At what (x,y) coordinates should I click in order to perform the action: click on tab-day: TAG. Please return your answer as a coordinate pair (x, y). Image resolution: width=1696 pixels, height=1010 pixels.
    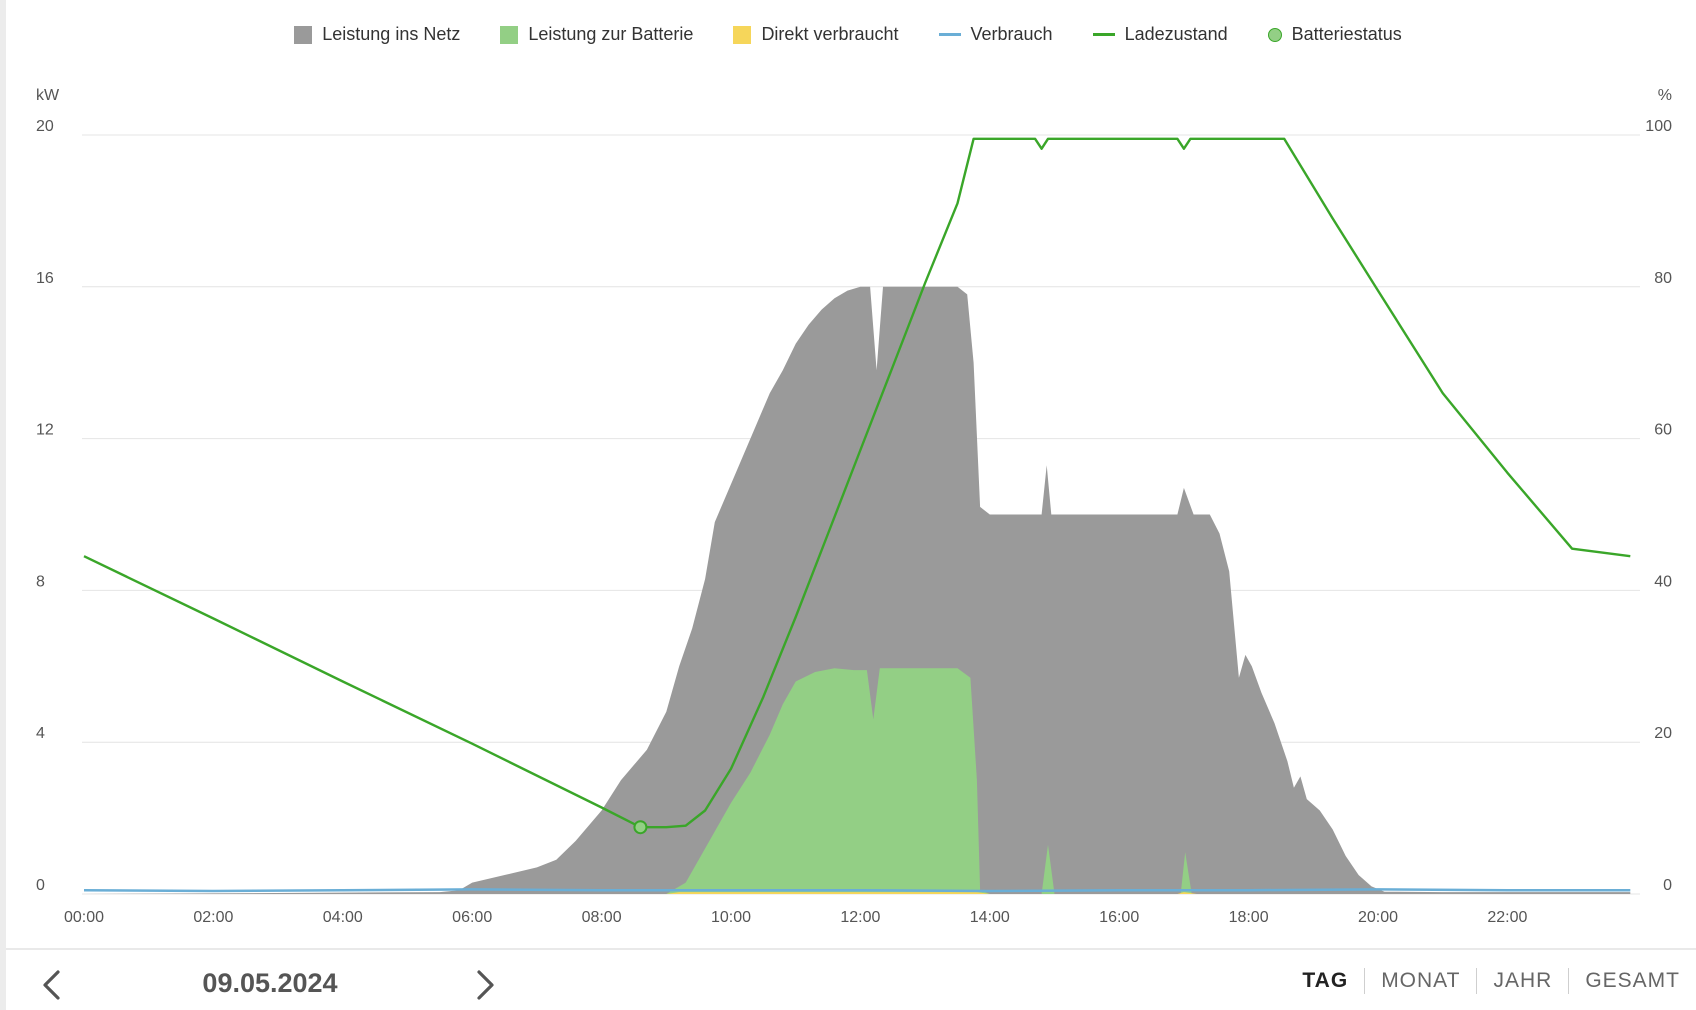
    Looking at the image, I should click on (1325, 980).